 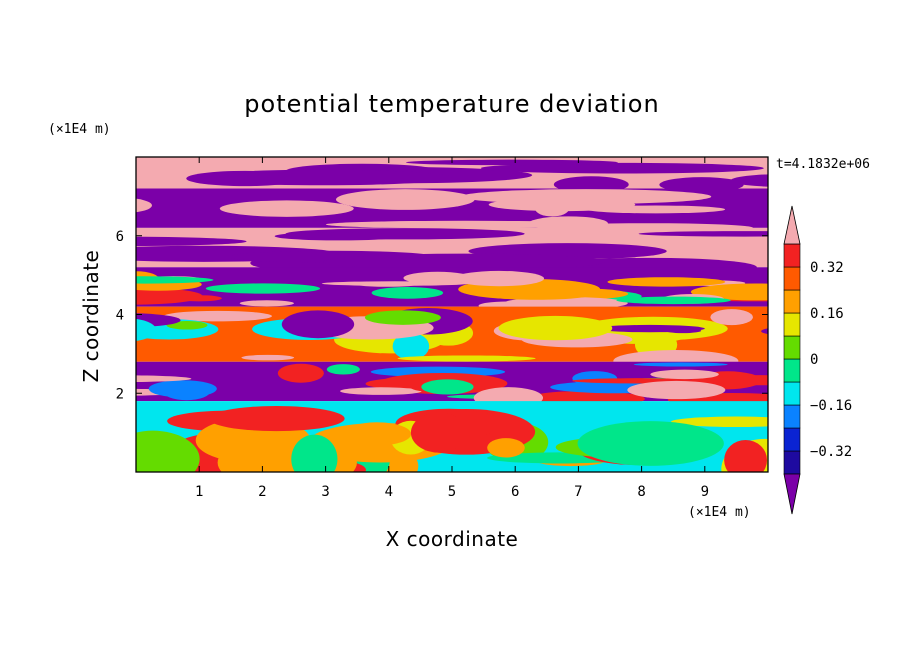 What do you see at coordinates (120, 237) in the screenshot?
I see `y-tick-label: 6` at bounding box center [120, 237].